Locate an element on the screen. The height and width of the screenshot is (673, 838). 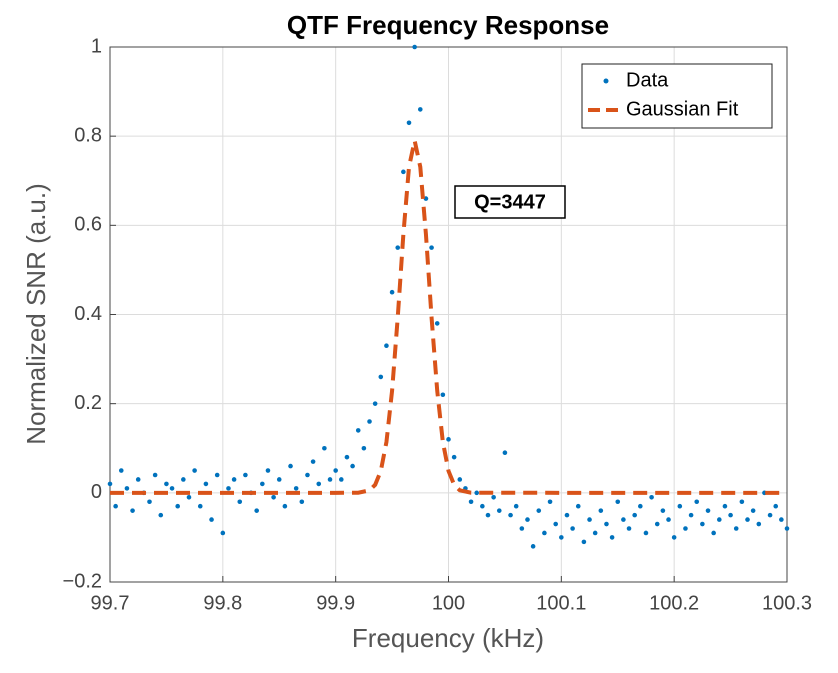
x-tick-label: 100.1 is located at coordinates (561, 603).